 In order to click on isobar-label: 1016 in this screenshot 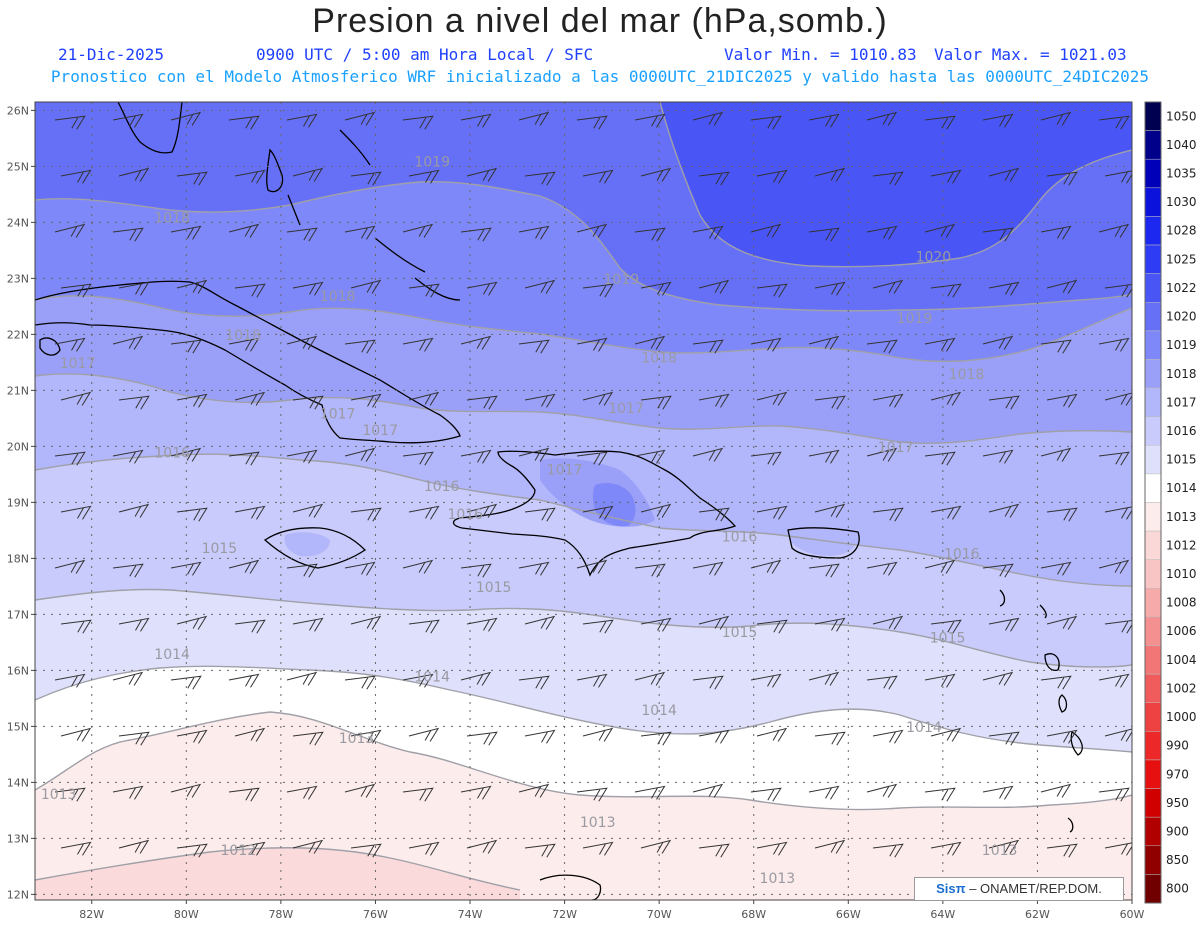, I will do `click(962, 554)`.